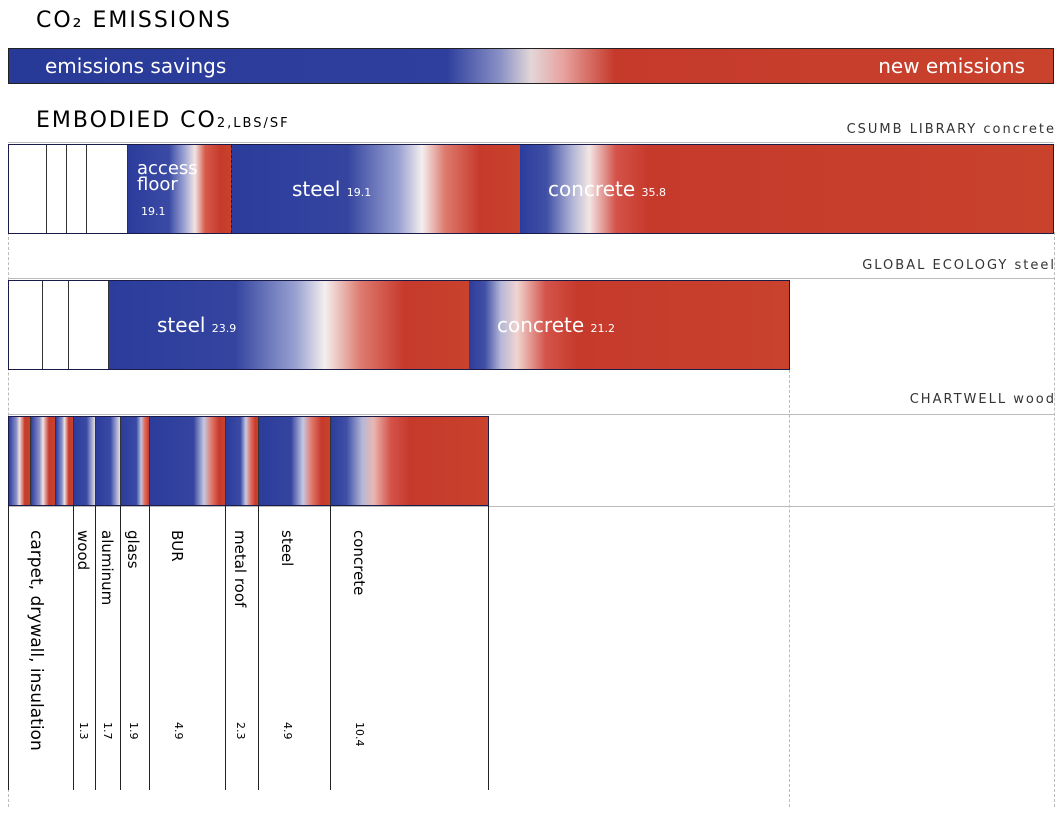 This screenshot has width=1062, height=815. I want to click on chartwell-material-value: 1.7, so click(107, 731).